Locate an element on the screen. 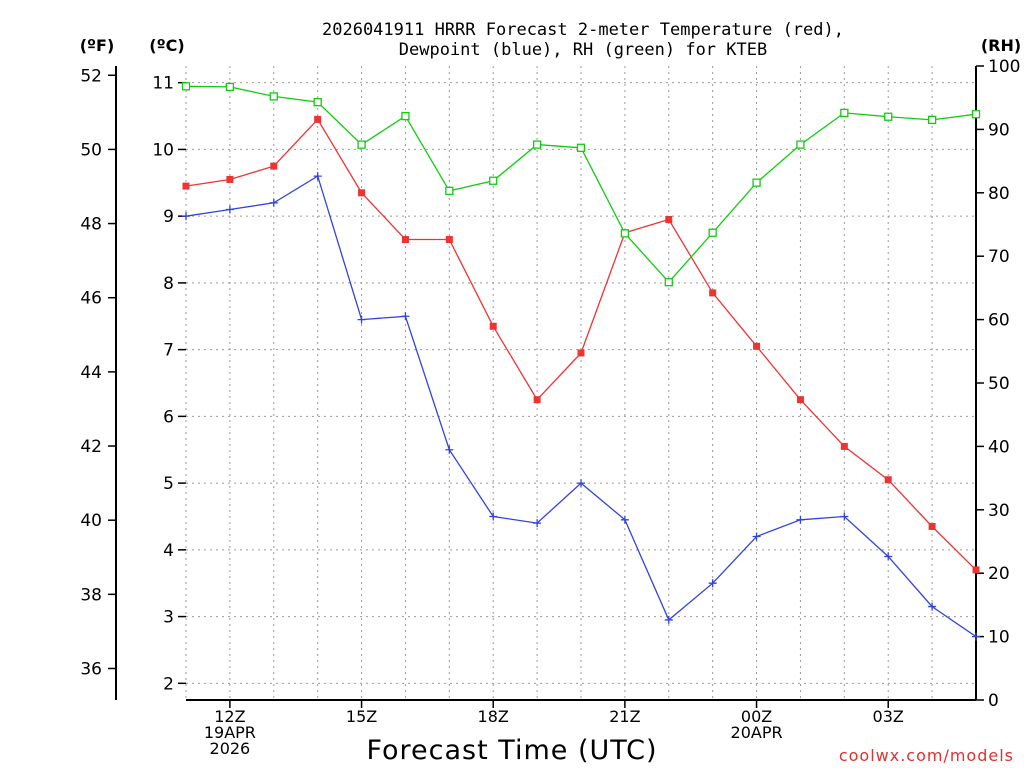 The image size is (1024, 768). rh-tick-label: 0 is located at coordinates (993, 701).